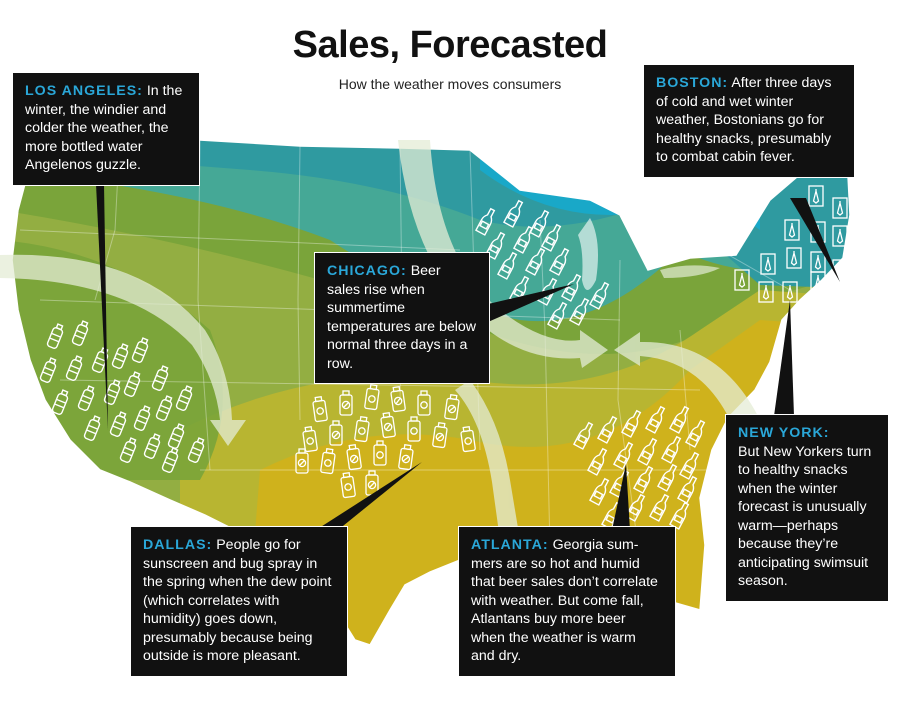 The height and width of the screenshot is (716, 900). I want to click on pointer-boston, so click(815, 240).